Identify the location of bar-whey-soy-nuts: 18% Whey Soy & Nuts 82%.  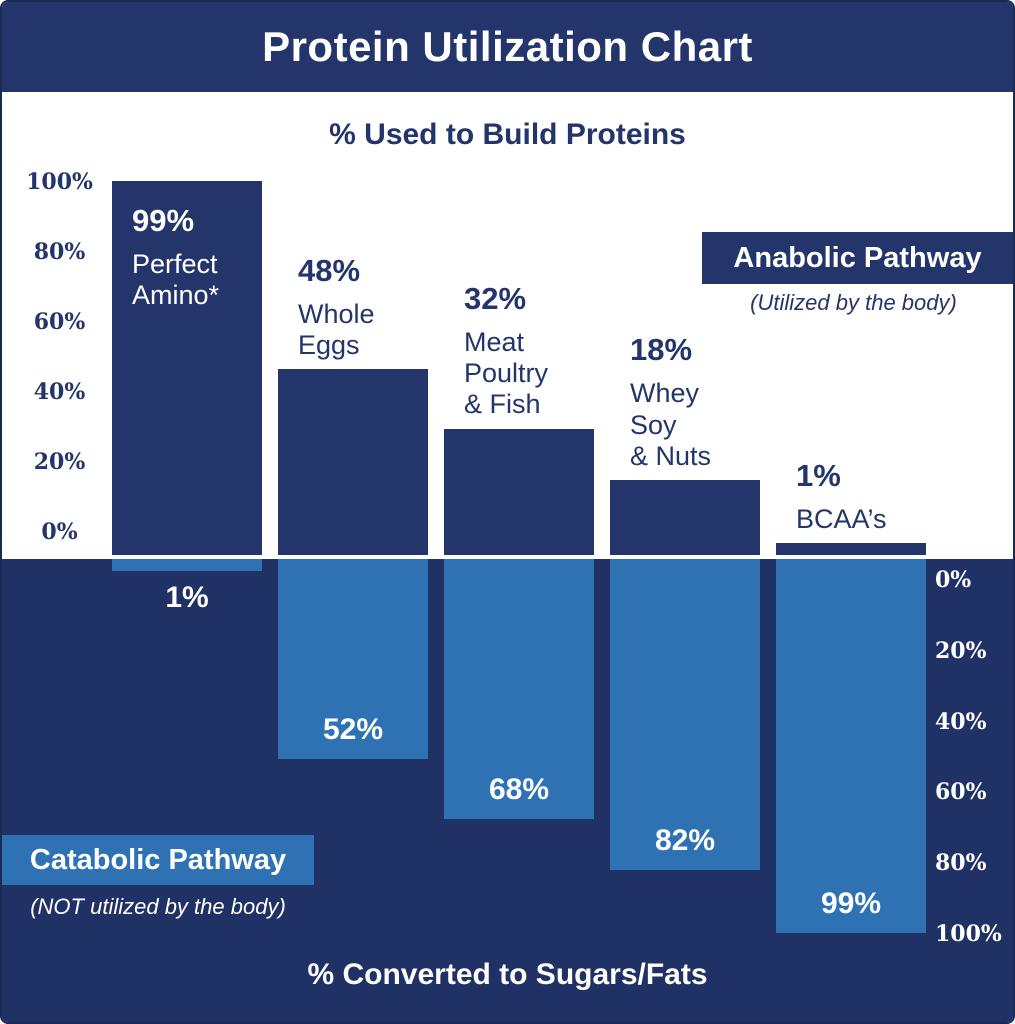
(685, 512).